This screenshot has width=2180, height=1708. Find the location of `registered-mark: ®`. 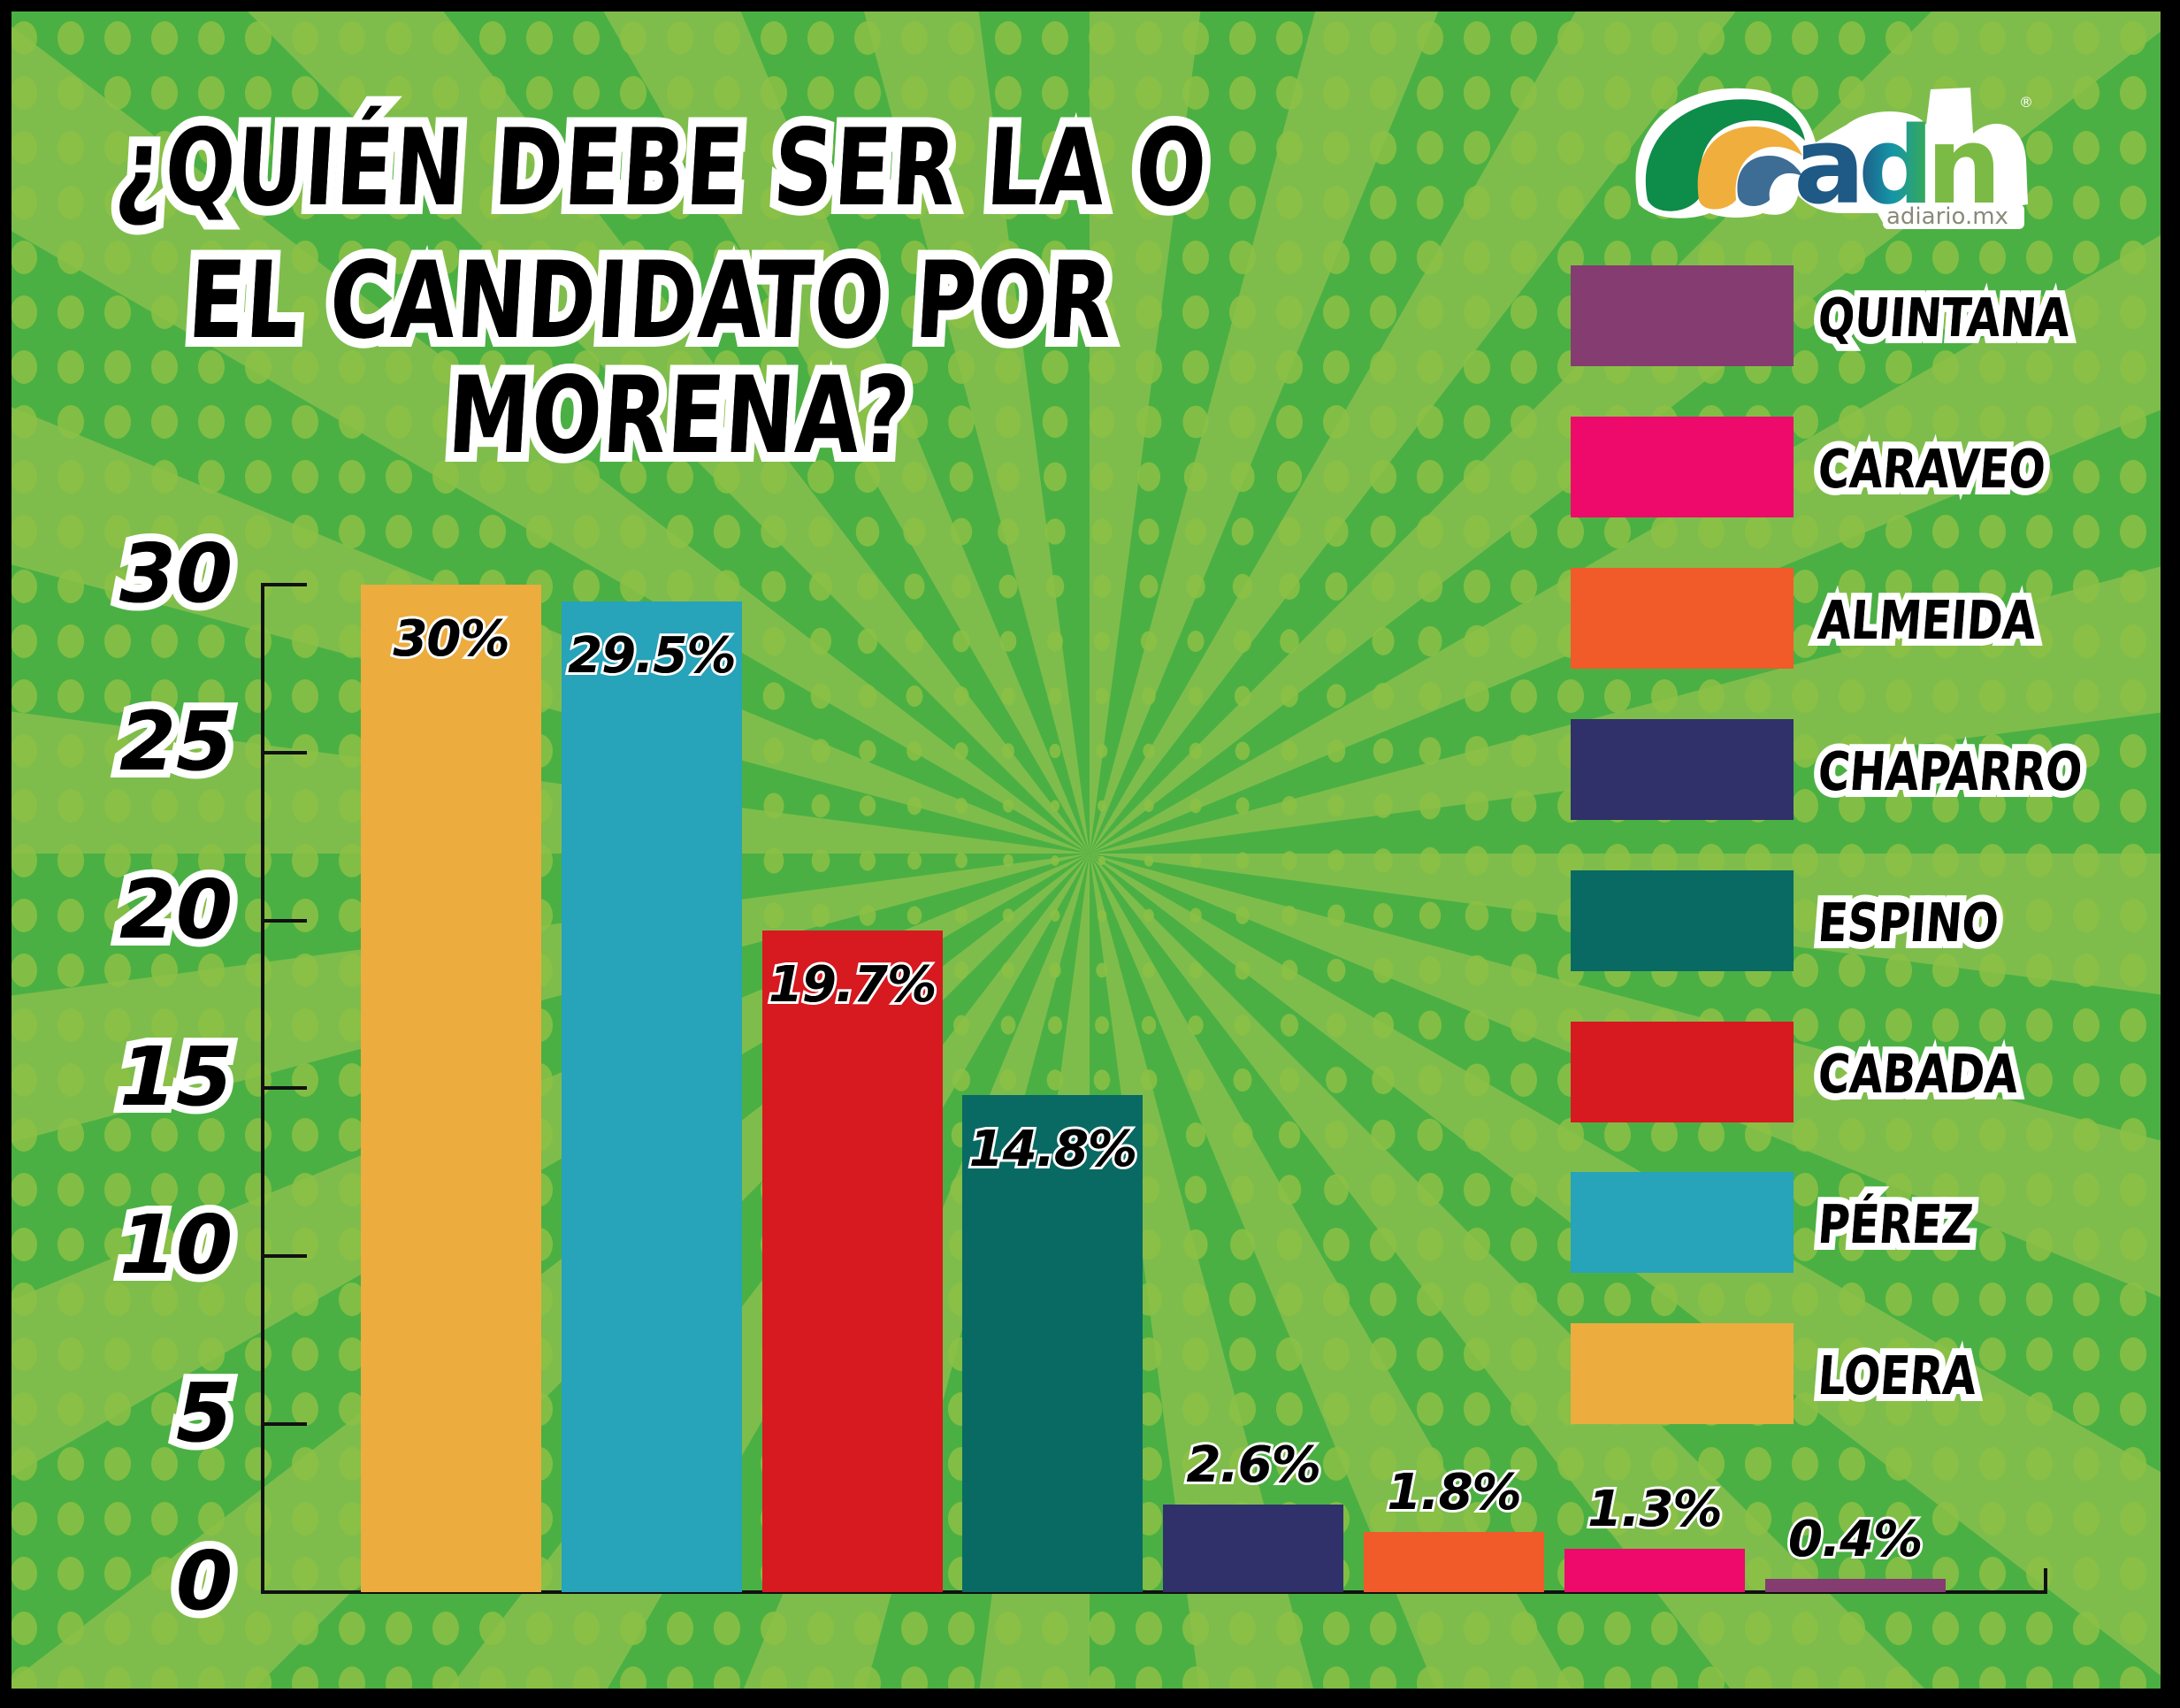

registered-mark: ® is located at coordinates (2026, 102).